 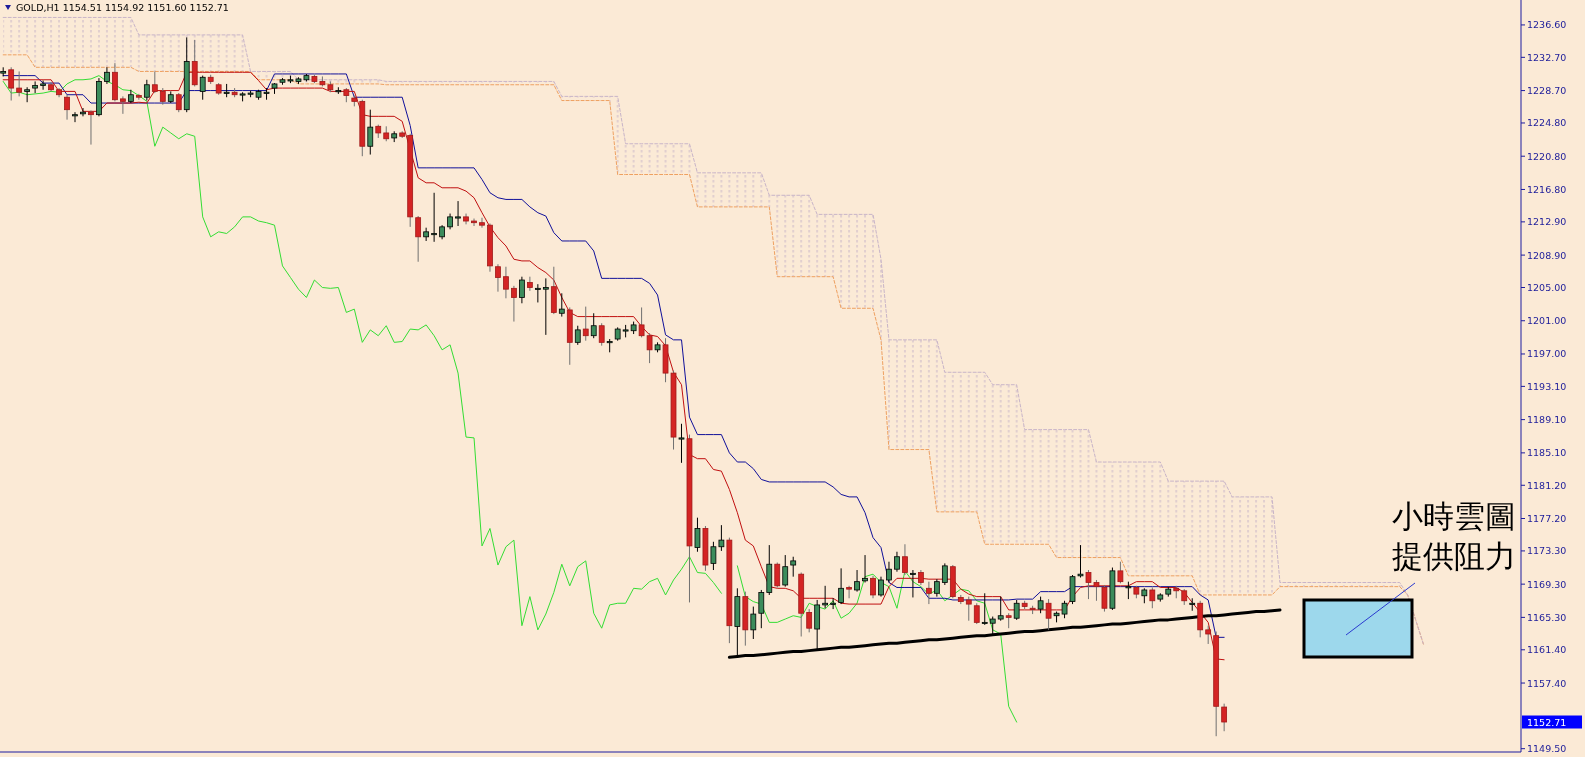 I want to click on y-tick-label: 1177.20, so click(x=1547, y=519).